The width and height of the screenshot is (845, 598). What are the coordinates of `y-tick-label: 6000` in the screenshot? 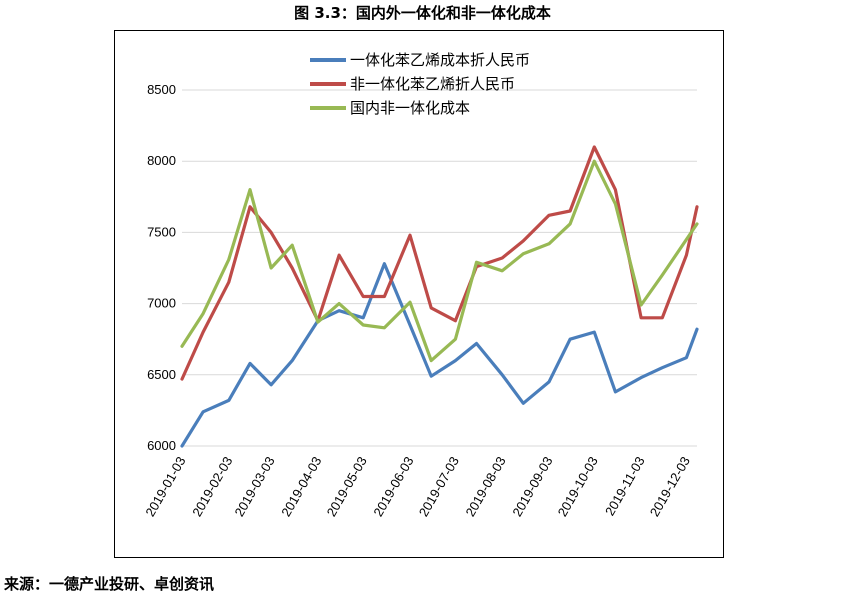 It's located at (161, 445).